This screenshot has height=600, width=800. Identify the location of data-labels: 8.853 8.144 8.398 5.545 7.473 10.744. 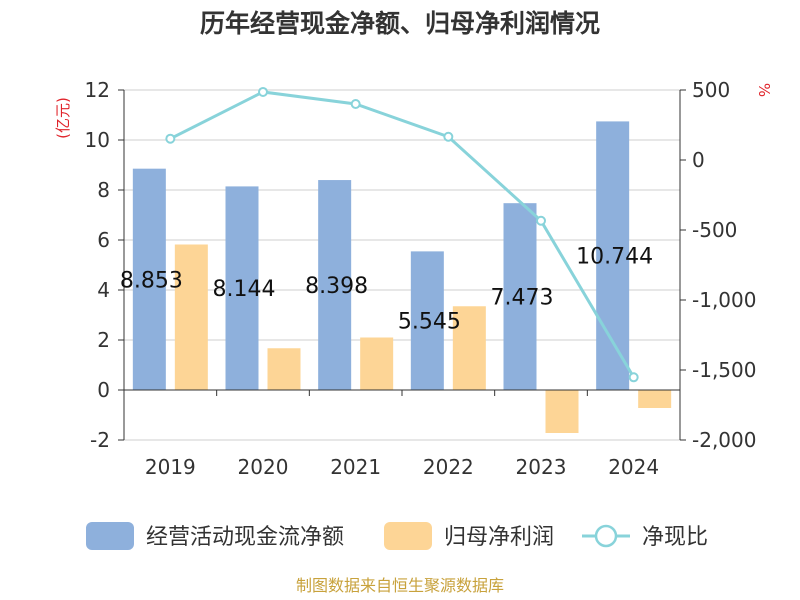
(386, 290).